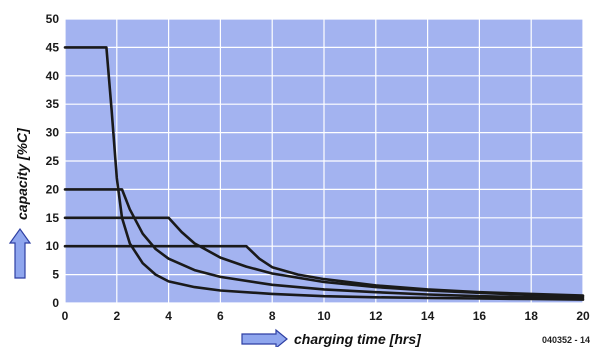 The height and width of the screenshot is (347, 594). Describe the element at coordinates (116, 316) in the screenshot. I see `x-tick-label: 2` at that location.